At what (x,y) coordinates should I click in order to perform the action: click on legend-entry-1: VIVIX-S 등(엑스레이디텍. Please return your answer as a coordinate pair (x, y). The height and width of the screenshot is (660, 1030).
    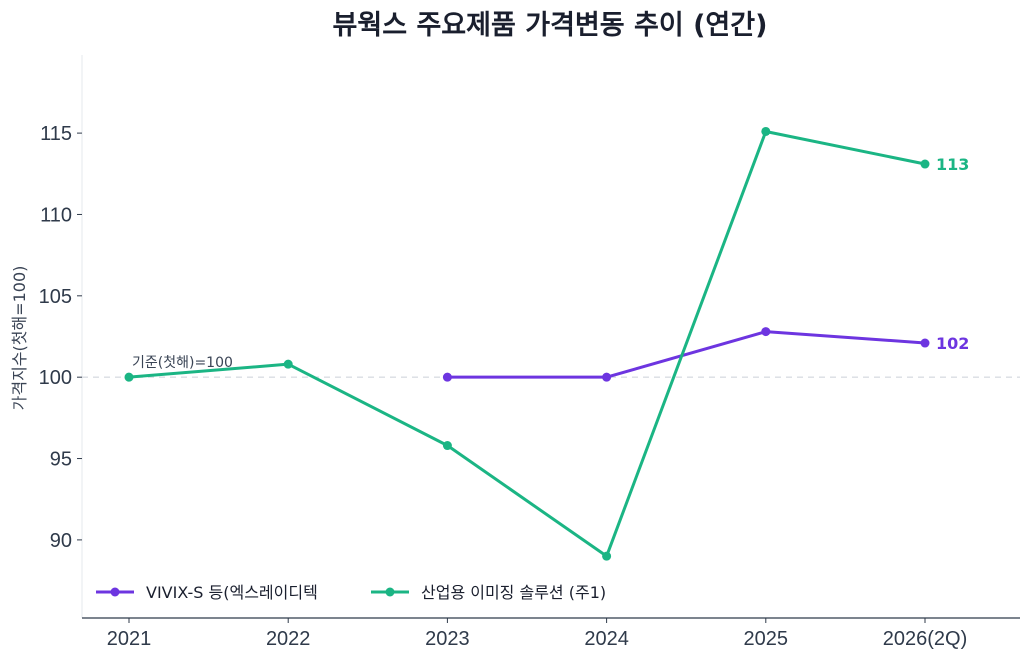
    Looking at the image, I should click on (207, 592).